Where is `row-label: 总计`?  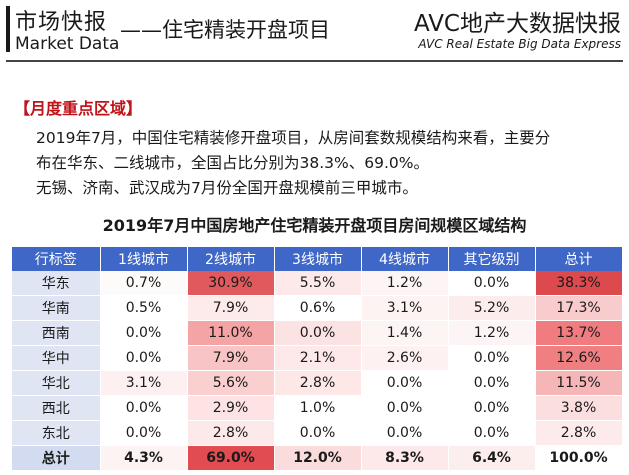 row-label: 总计 is located at coordinates (56, 458).